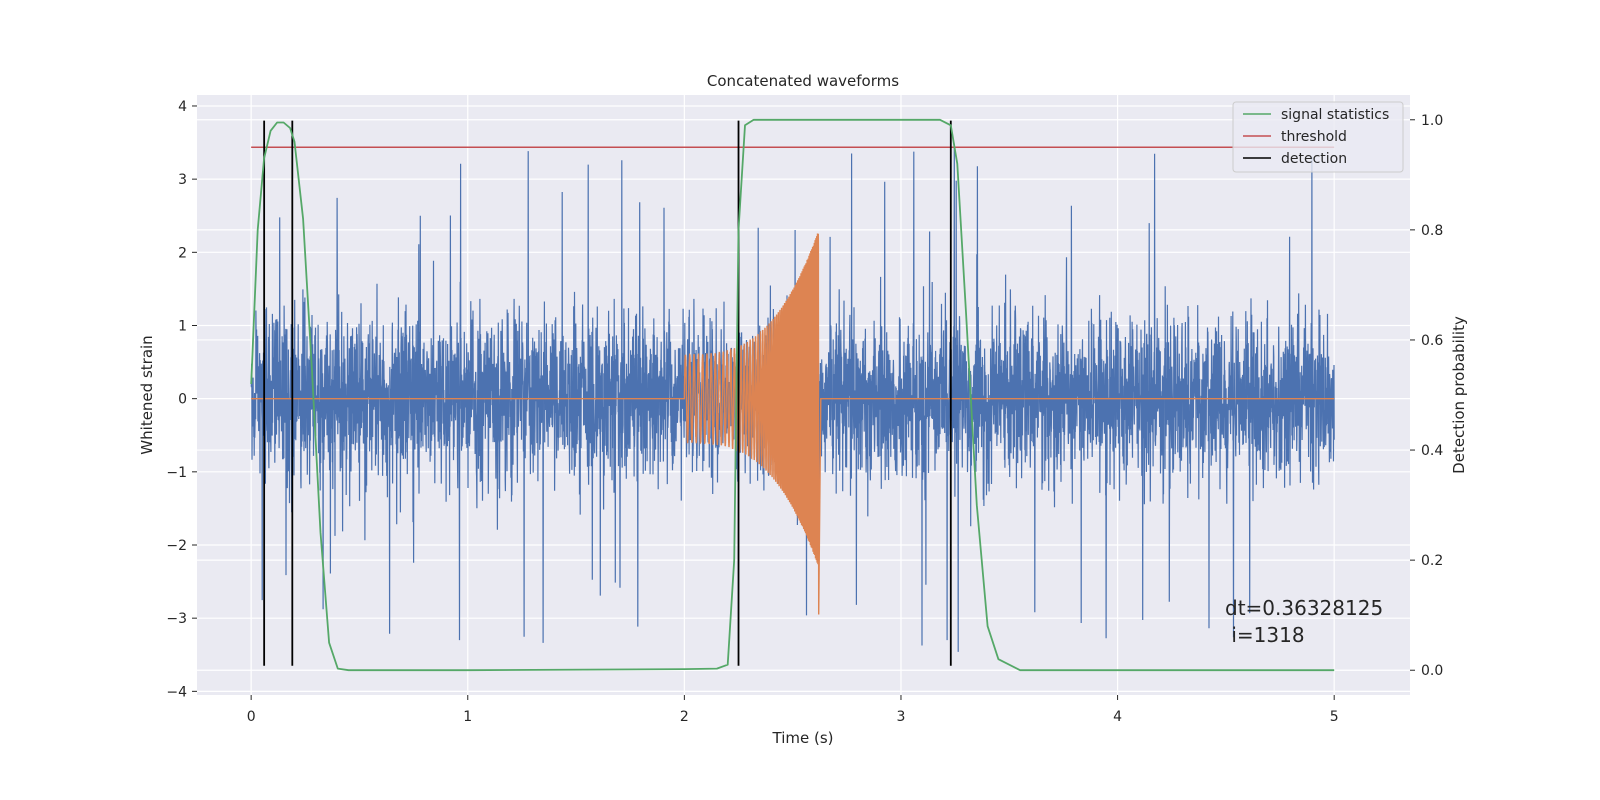  What do you see at coordinates (176, 619) in the screenshot?
I see `y-tick-label: −3` at bounding box center [176, 619].